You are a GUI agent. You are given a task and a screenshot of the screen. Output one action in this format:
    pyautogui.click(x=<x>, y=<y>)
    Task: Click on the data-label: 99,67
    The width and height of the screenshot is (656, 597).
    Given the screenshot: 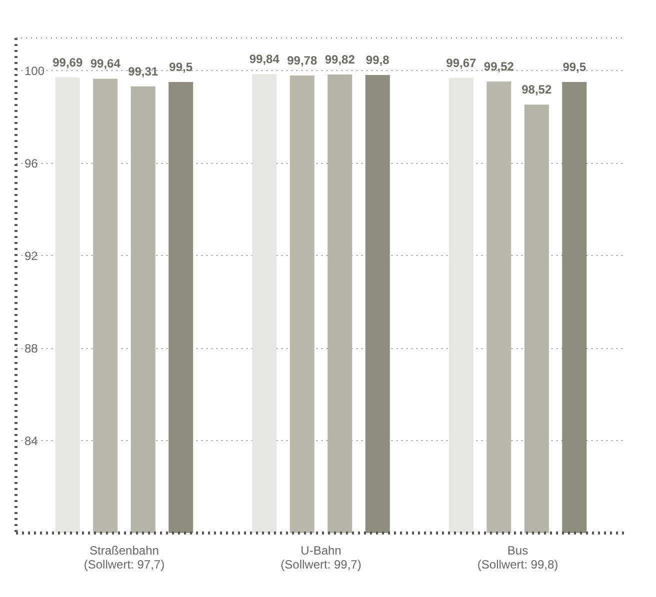 What is the action you would take?
    pyautogui.click(x=461, y=63)
    